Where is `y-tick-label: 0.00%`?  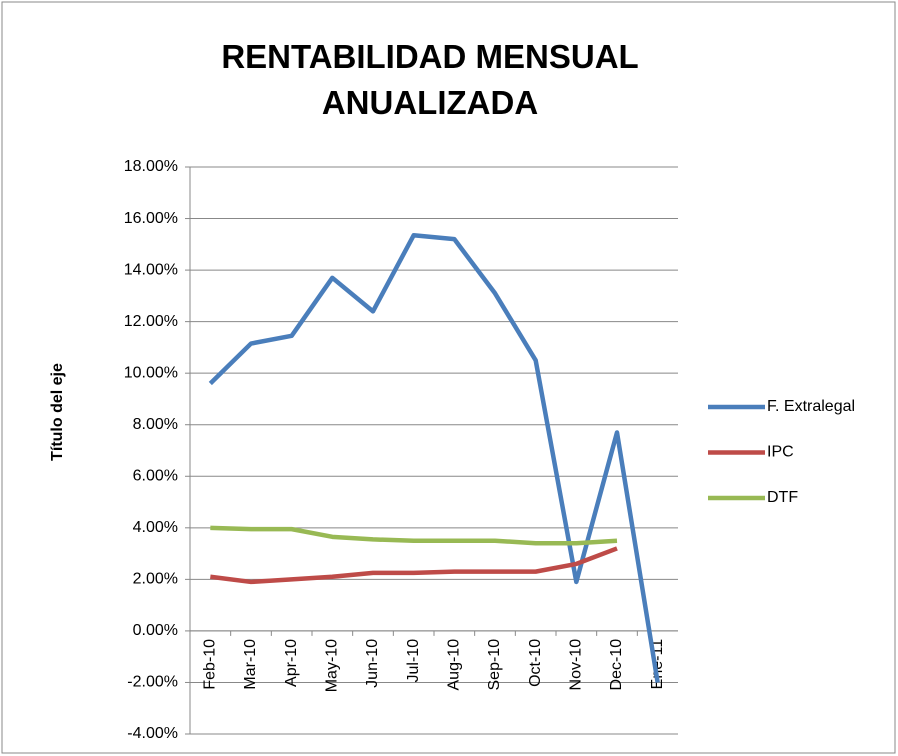 y-tick-label: 0.00% is located at coordinates (155, 630).